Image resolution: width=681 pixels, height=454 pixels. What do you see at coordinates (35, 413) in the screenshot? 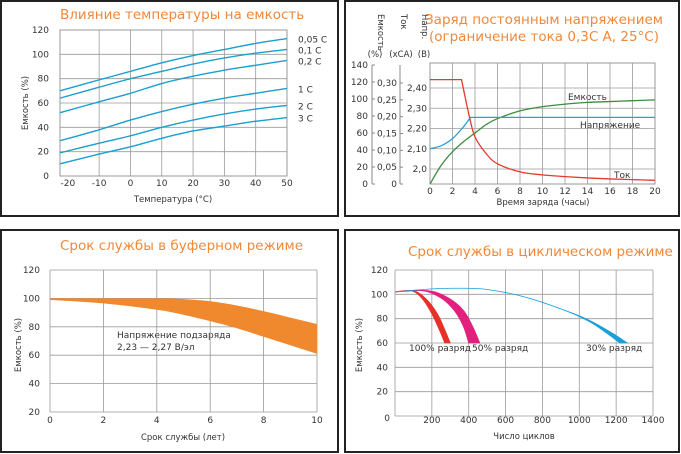
I see `chart3-ytick: 20` at bounding box center [35, 413].